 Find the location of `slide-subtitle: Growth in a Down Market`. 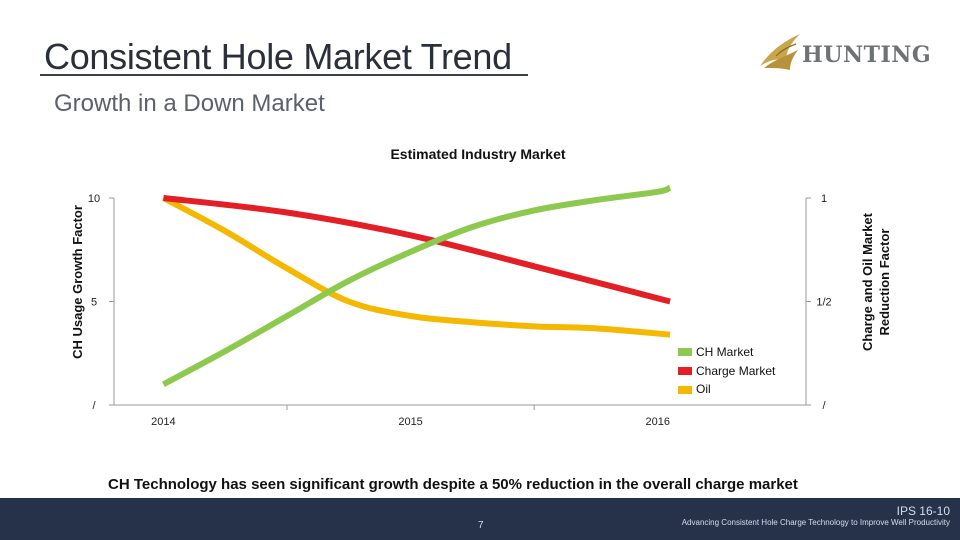

slide-subtitle: Growth in a Down Market is located at coordinates (189, 103).